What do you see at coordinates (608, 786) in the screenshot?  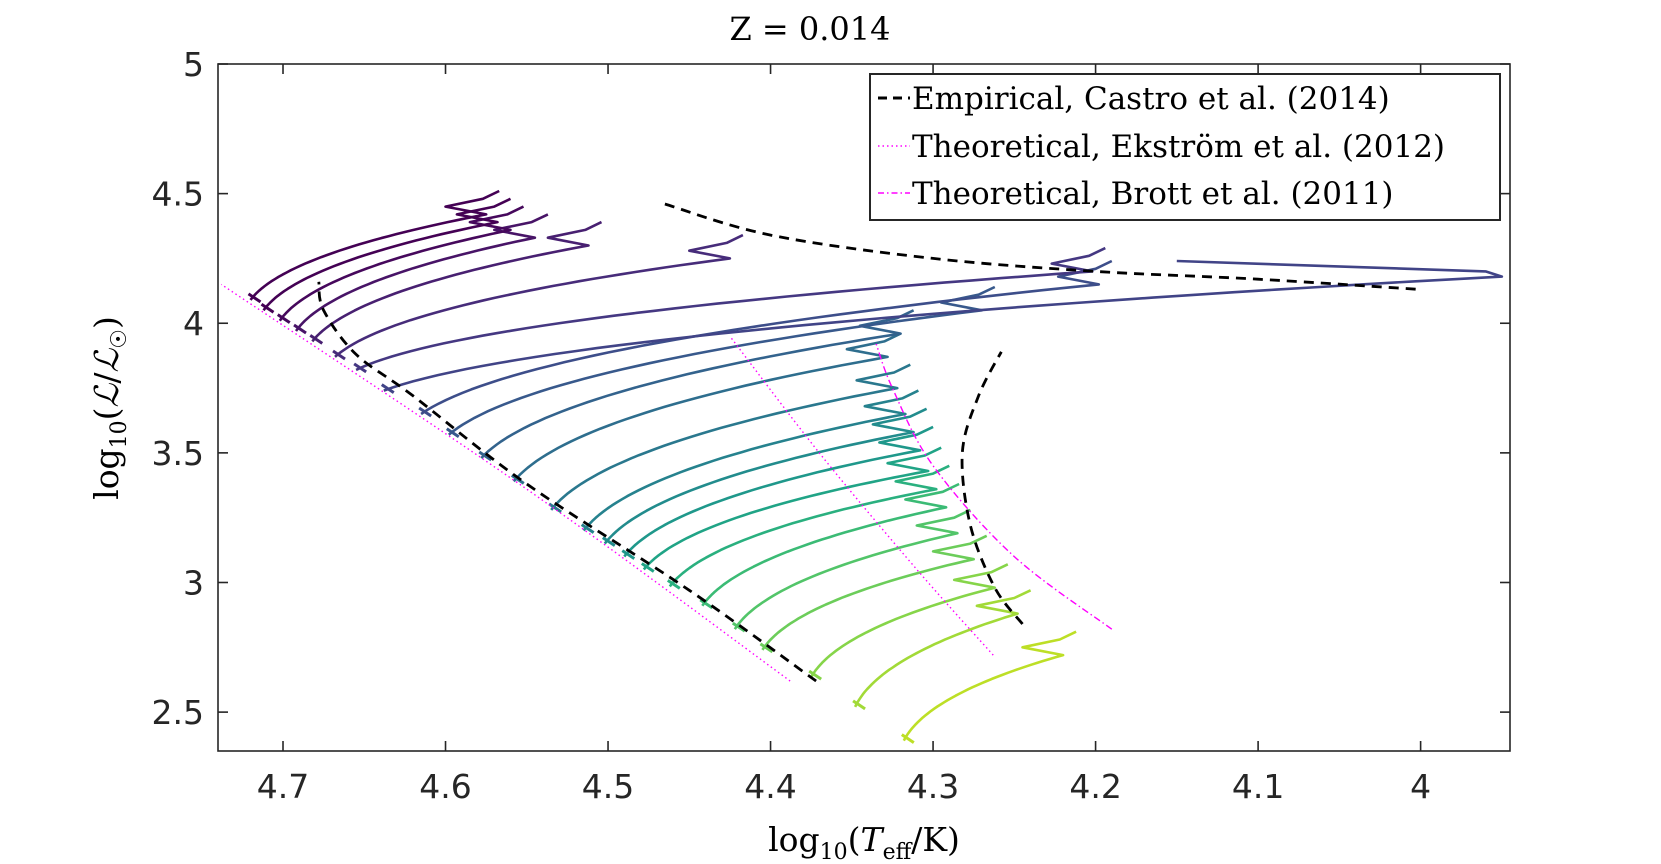 I see `x-tick-label: 4.5` at bounding box center [608, 786].